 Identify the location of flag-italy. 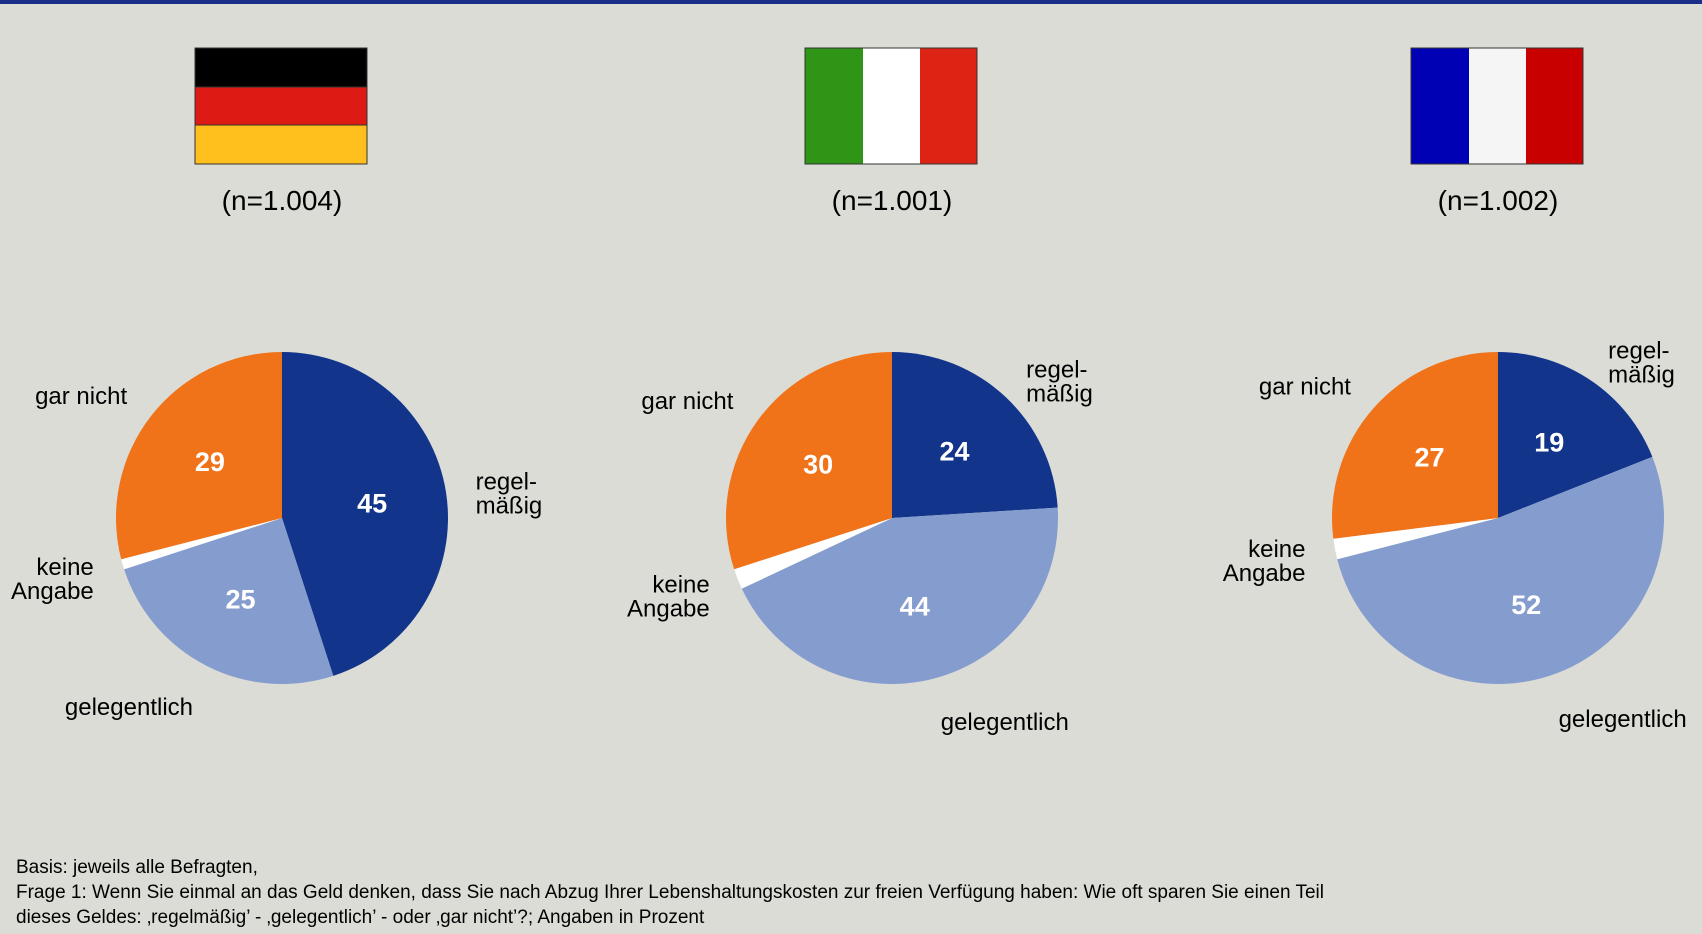
(891, 106).